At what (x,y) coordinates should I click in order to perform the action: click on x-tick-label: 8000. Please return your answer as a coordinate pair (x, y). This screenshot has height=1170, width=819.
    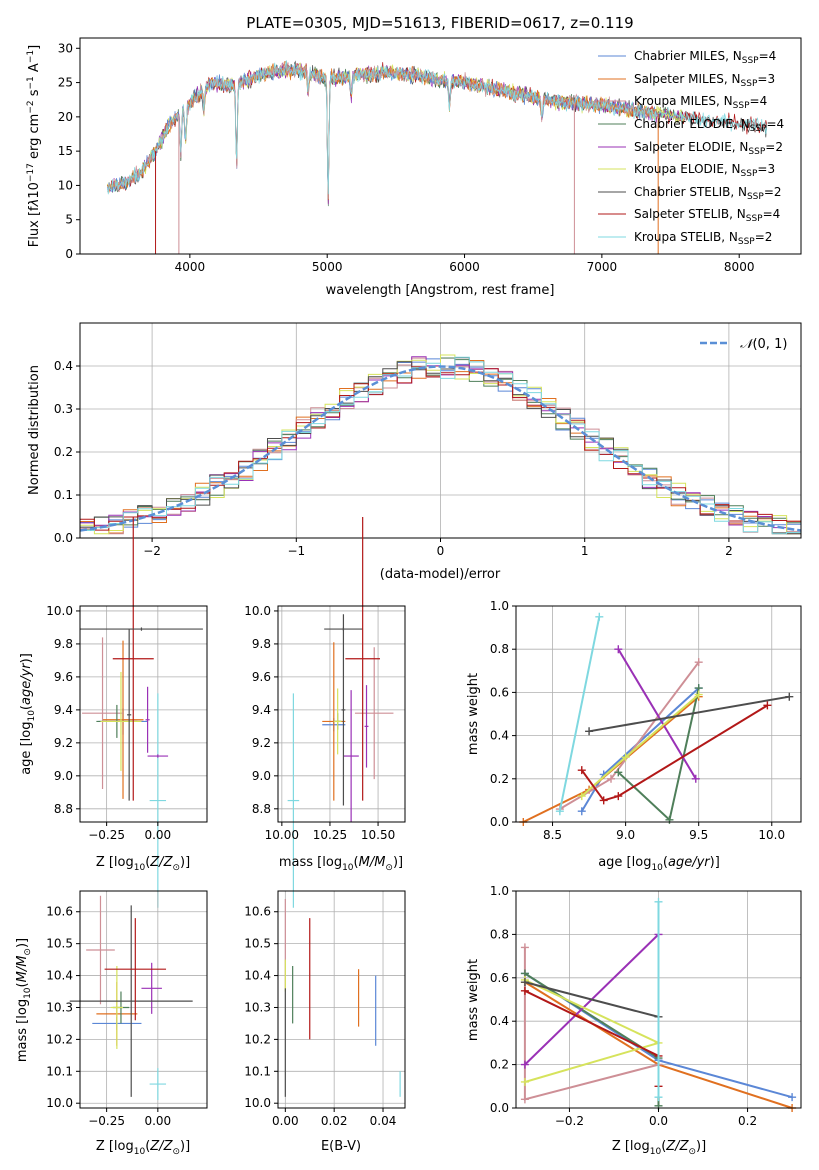
    Looking at the image, I should click on (739, 267).